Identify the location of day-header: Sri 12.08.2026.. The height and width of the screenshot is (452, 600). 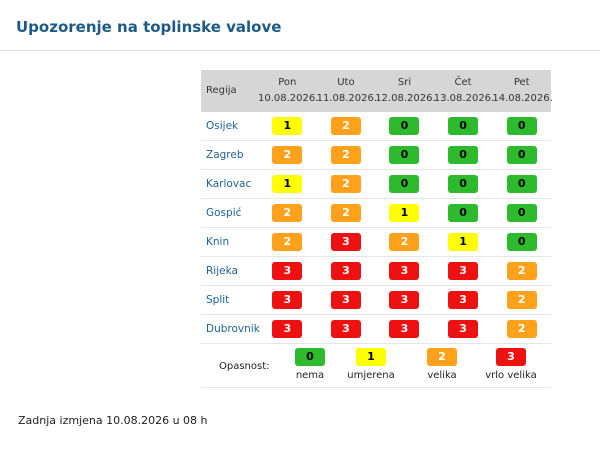
(405, 91).